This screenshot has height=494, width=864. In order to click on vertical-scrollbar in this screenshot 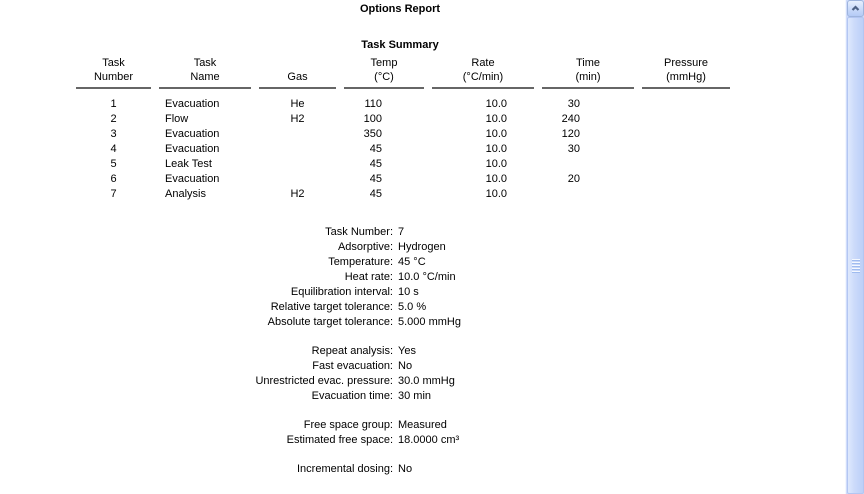, I will do `click(854, 247)`.